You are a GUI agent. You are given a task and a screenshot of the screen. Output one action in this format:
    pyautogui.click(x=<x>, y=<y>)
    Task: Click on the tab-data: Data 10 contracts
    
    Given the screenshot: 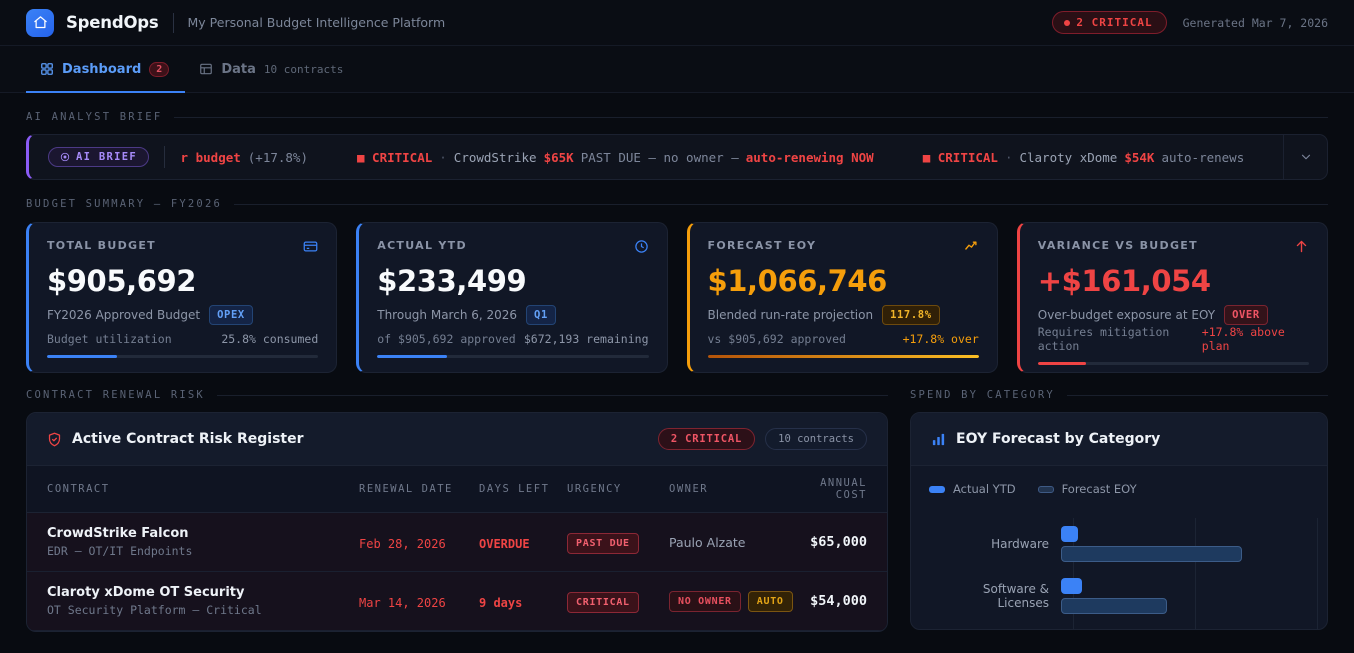 What is the action you would take?
    pyautogui.click(x=272, y=69)
    